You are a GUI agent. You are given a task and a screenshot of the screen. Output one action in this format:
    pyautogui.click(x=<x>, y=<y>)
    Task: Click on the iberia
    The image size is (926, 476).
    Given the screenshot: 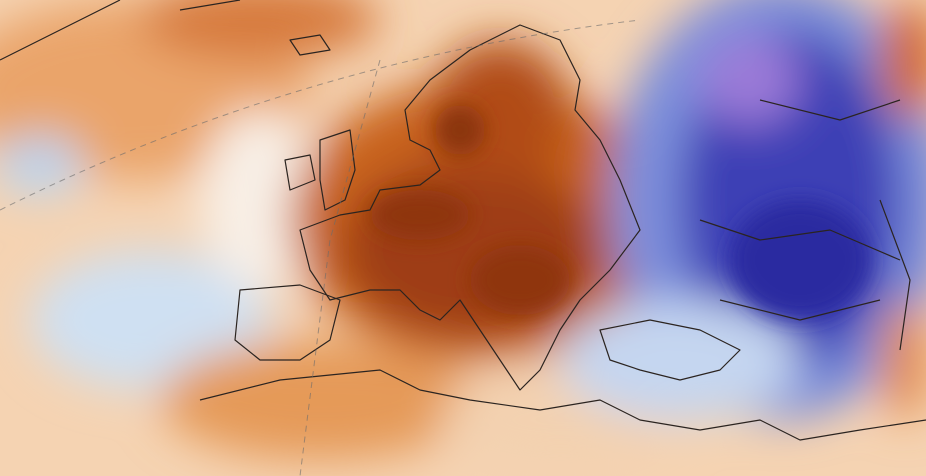 What is the action you would take?
    pyautogui.click(x=287, y=322)
    